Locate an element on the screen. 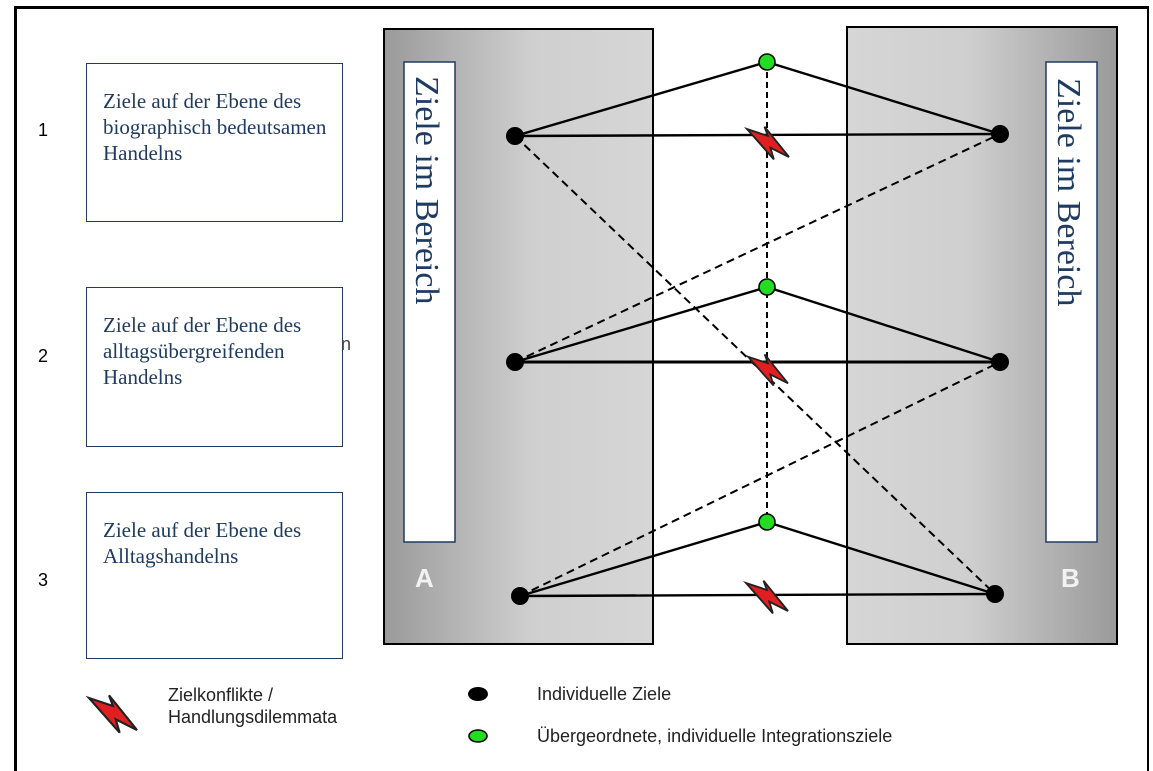  cross-a2-b1 is located at coordinates (757, 248).